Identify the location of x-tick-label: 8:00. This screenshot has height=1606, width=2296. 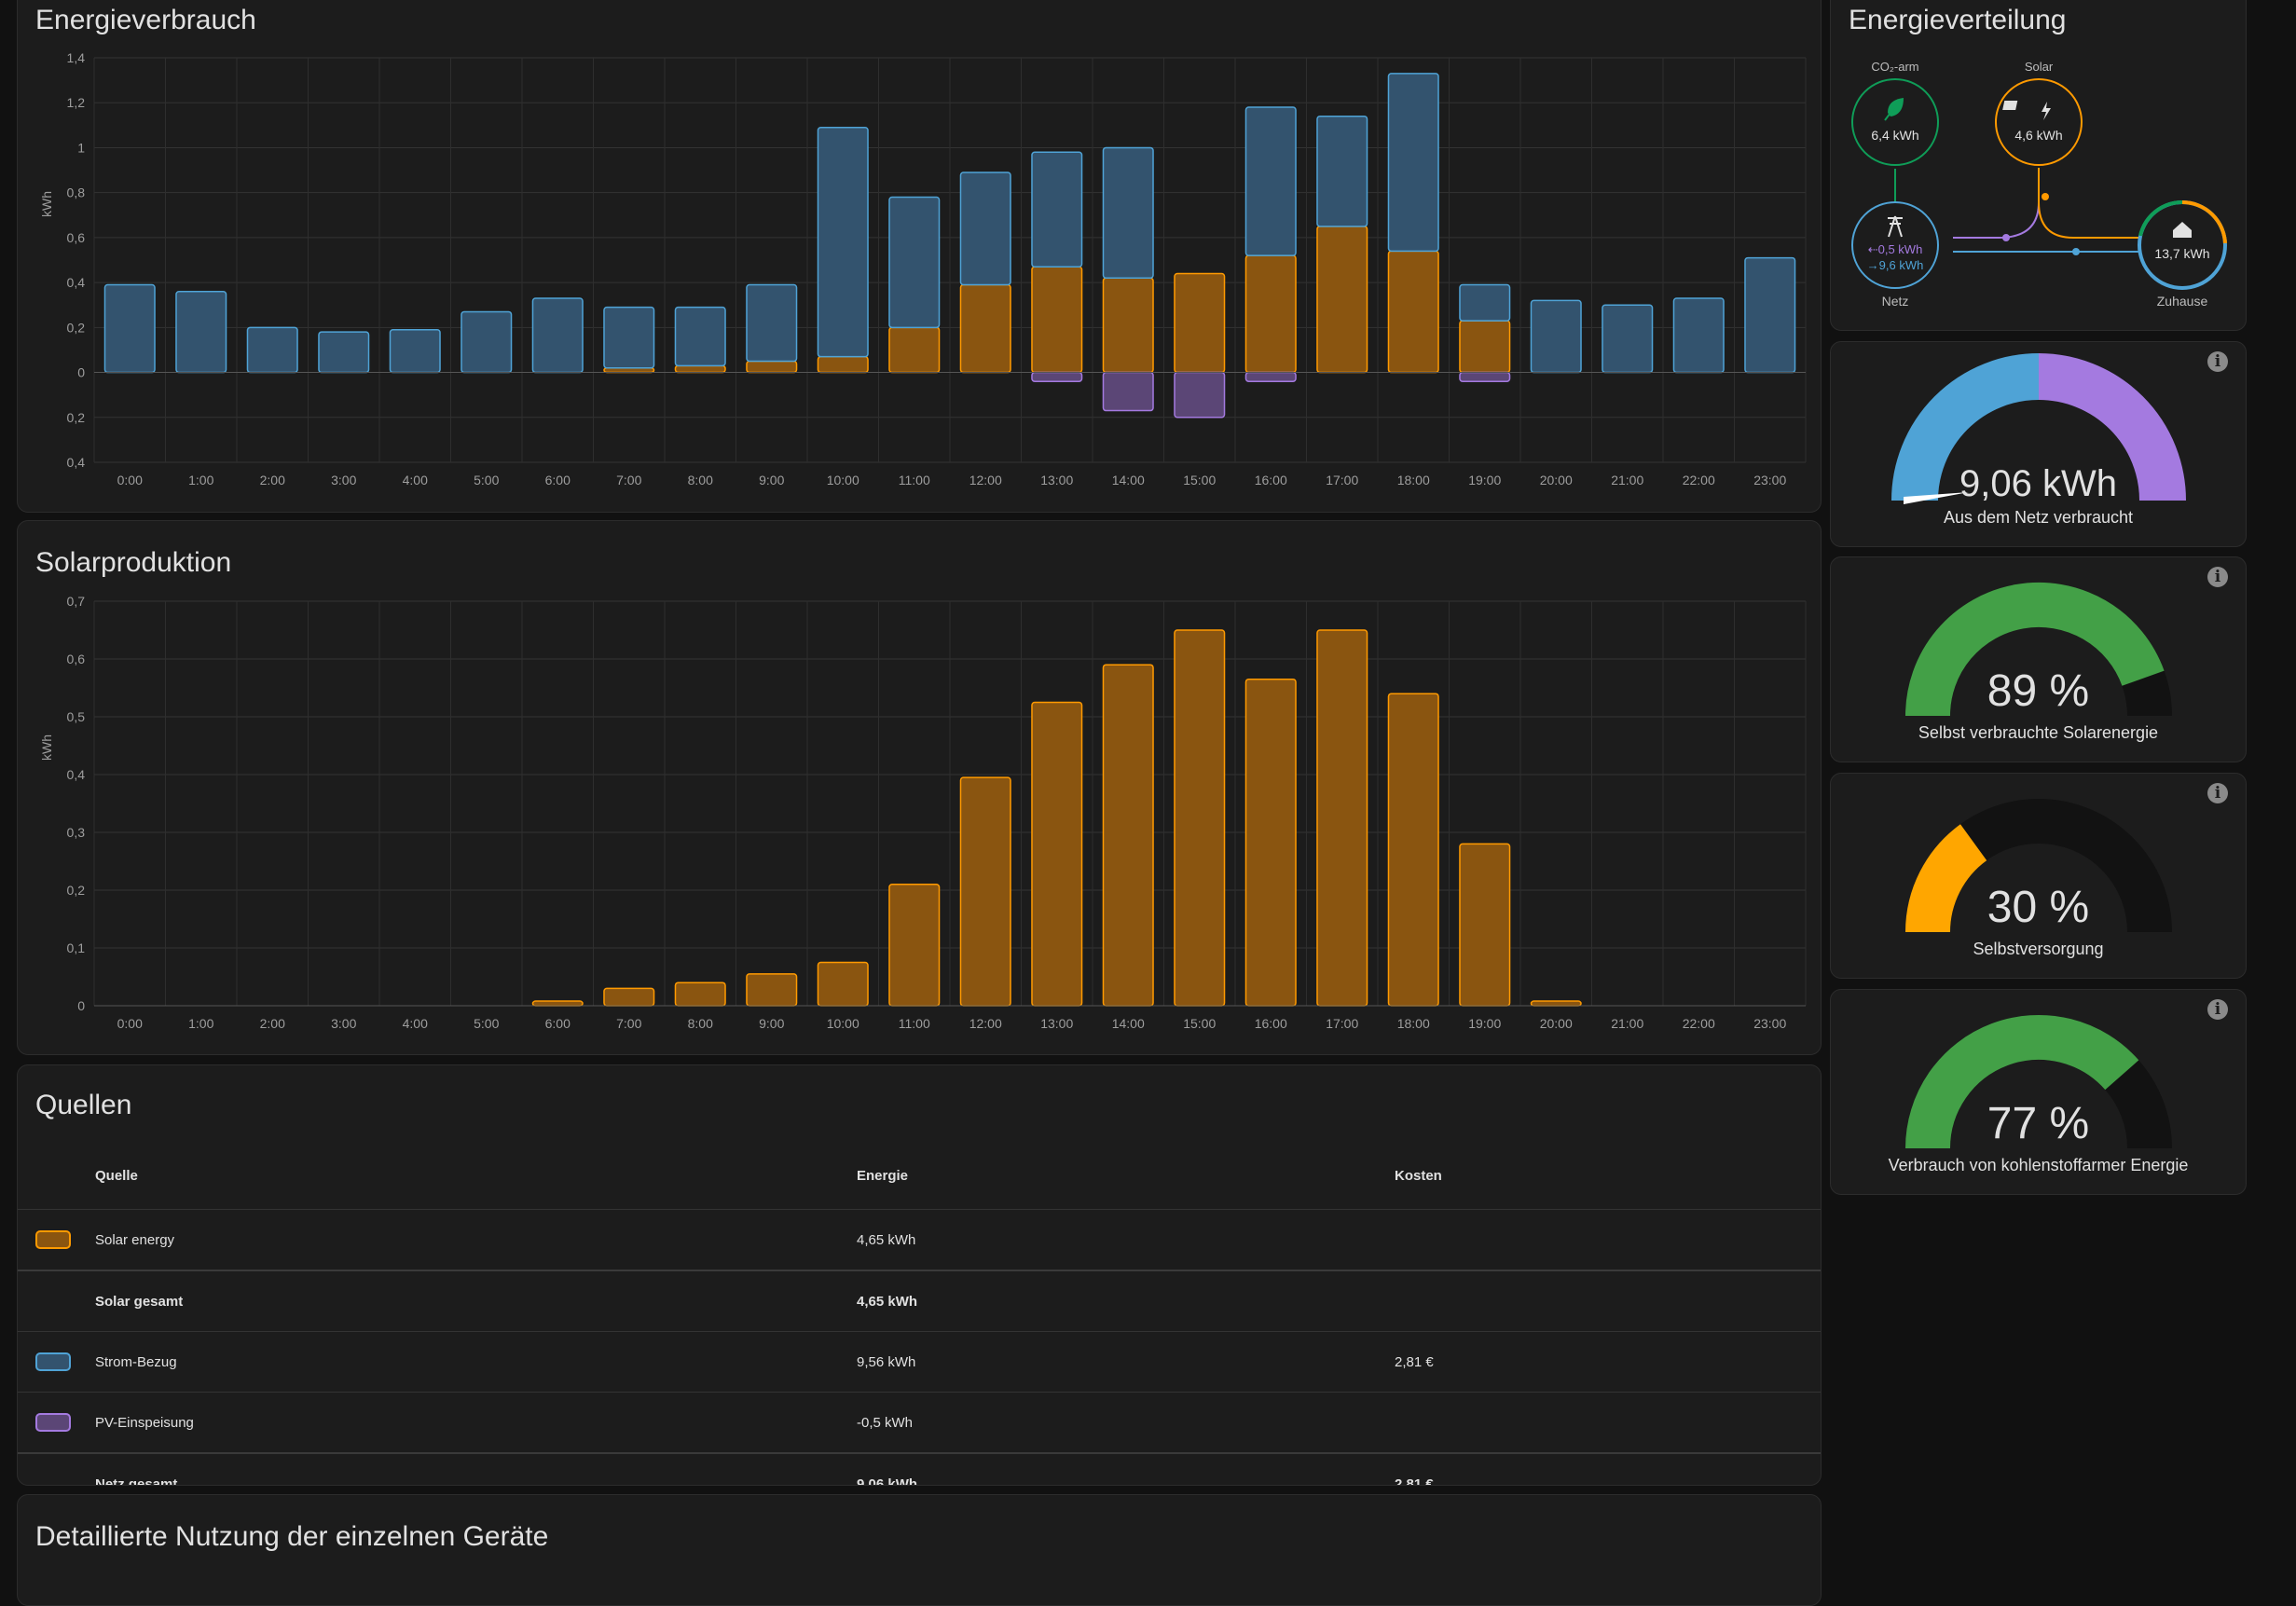
(700, 480).